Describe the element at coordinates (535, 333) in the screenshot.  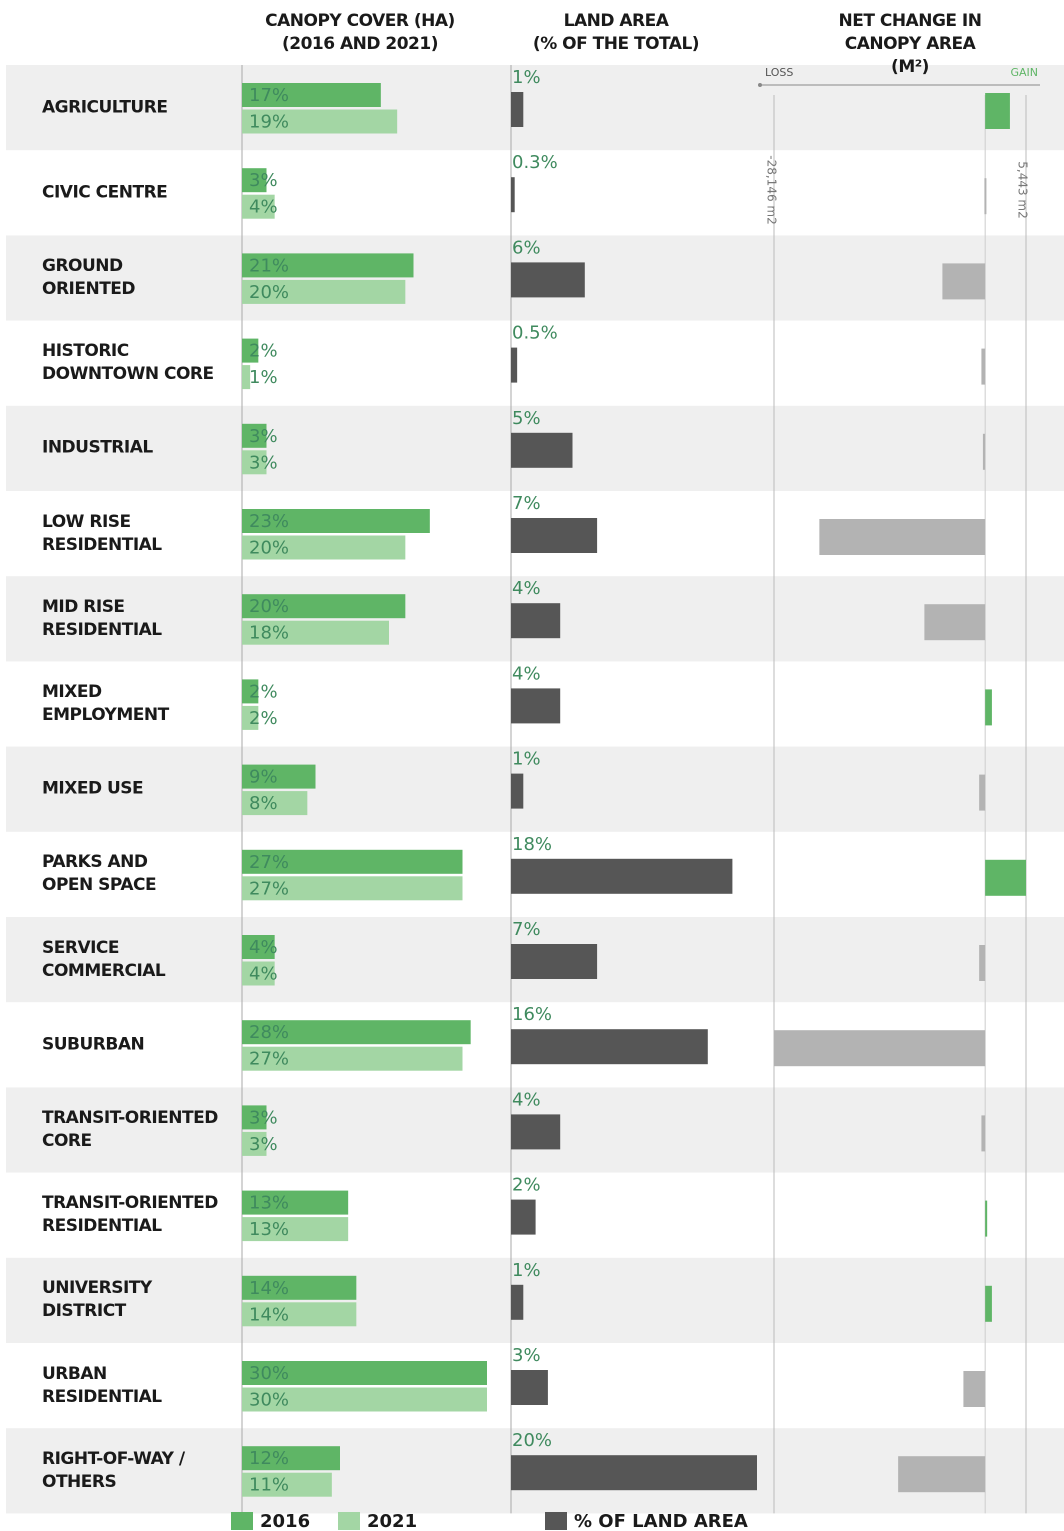
I see `land-value-label: 0.5%` at that location.